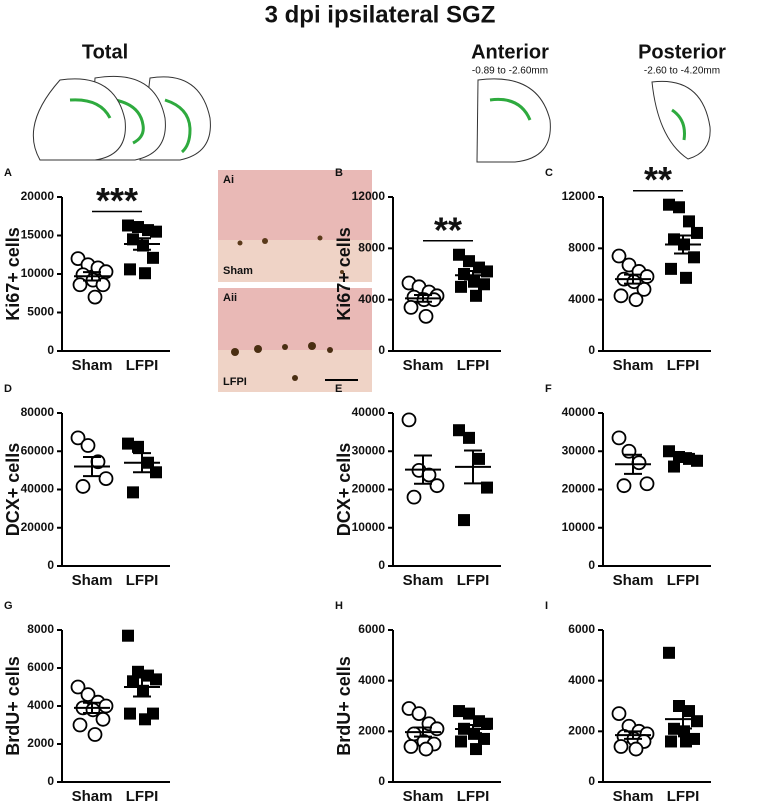 This screenshot has width=758, height=807. What do you see at coordinates (228, 180) in the screenshot?
I see `micrograph-label: Ai` at bounding box center [228, 180].